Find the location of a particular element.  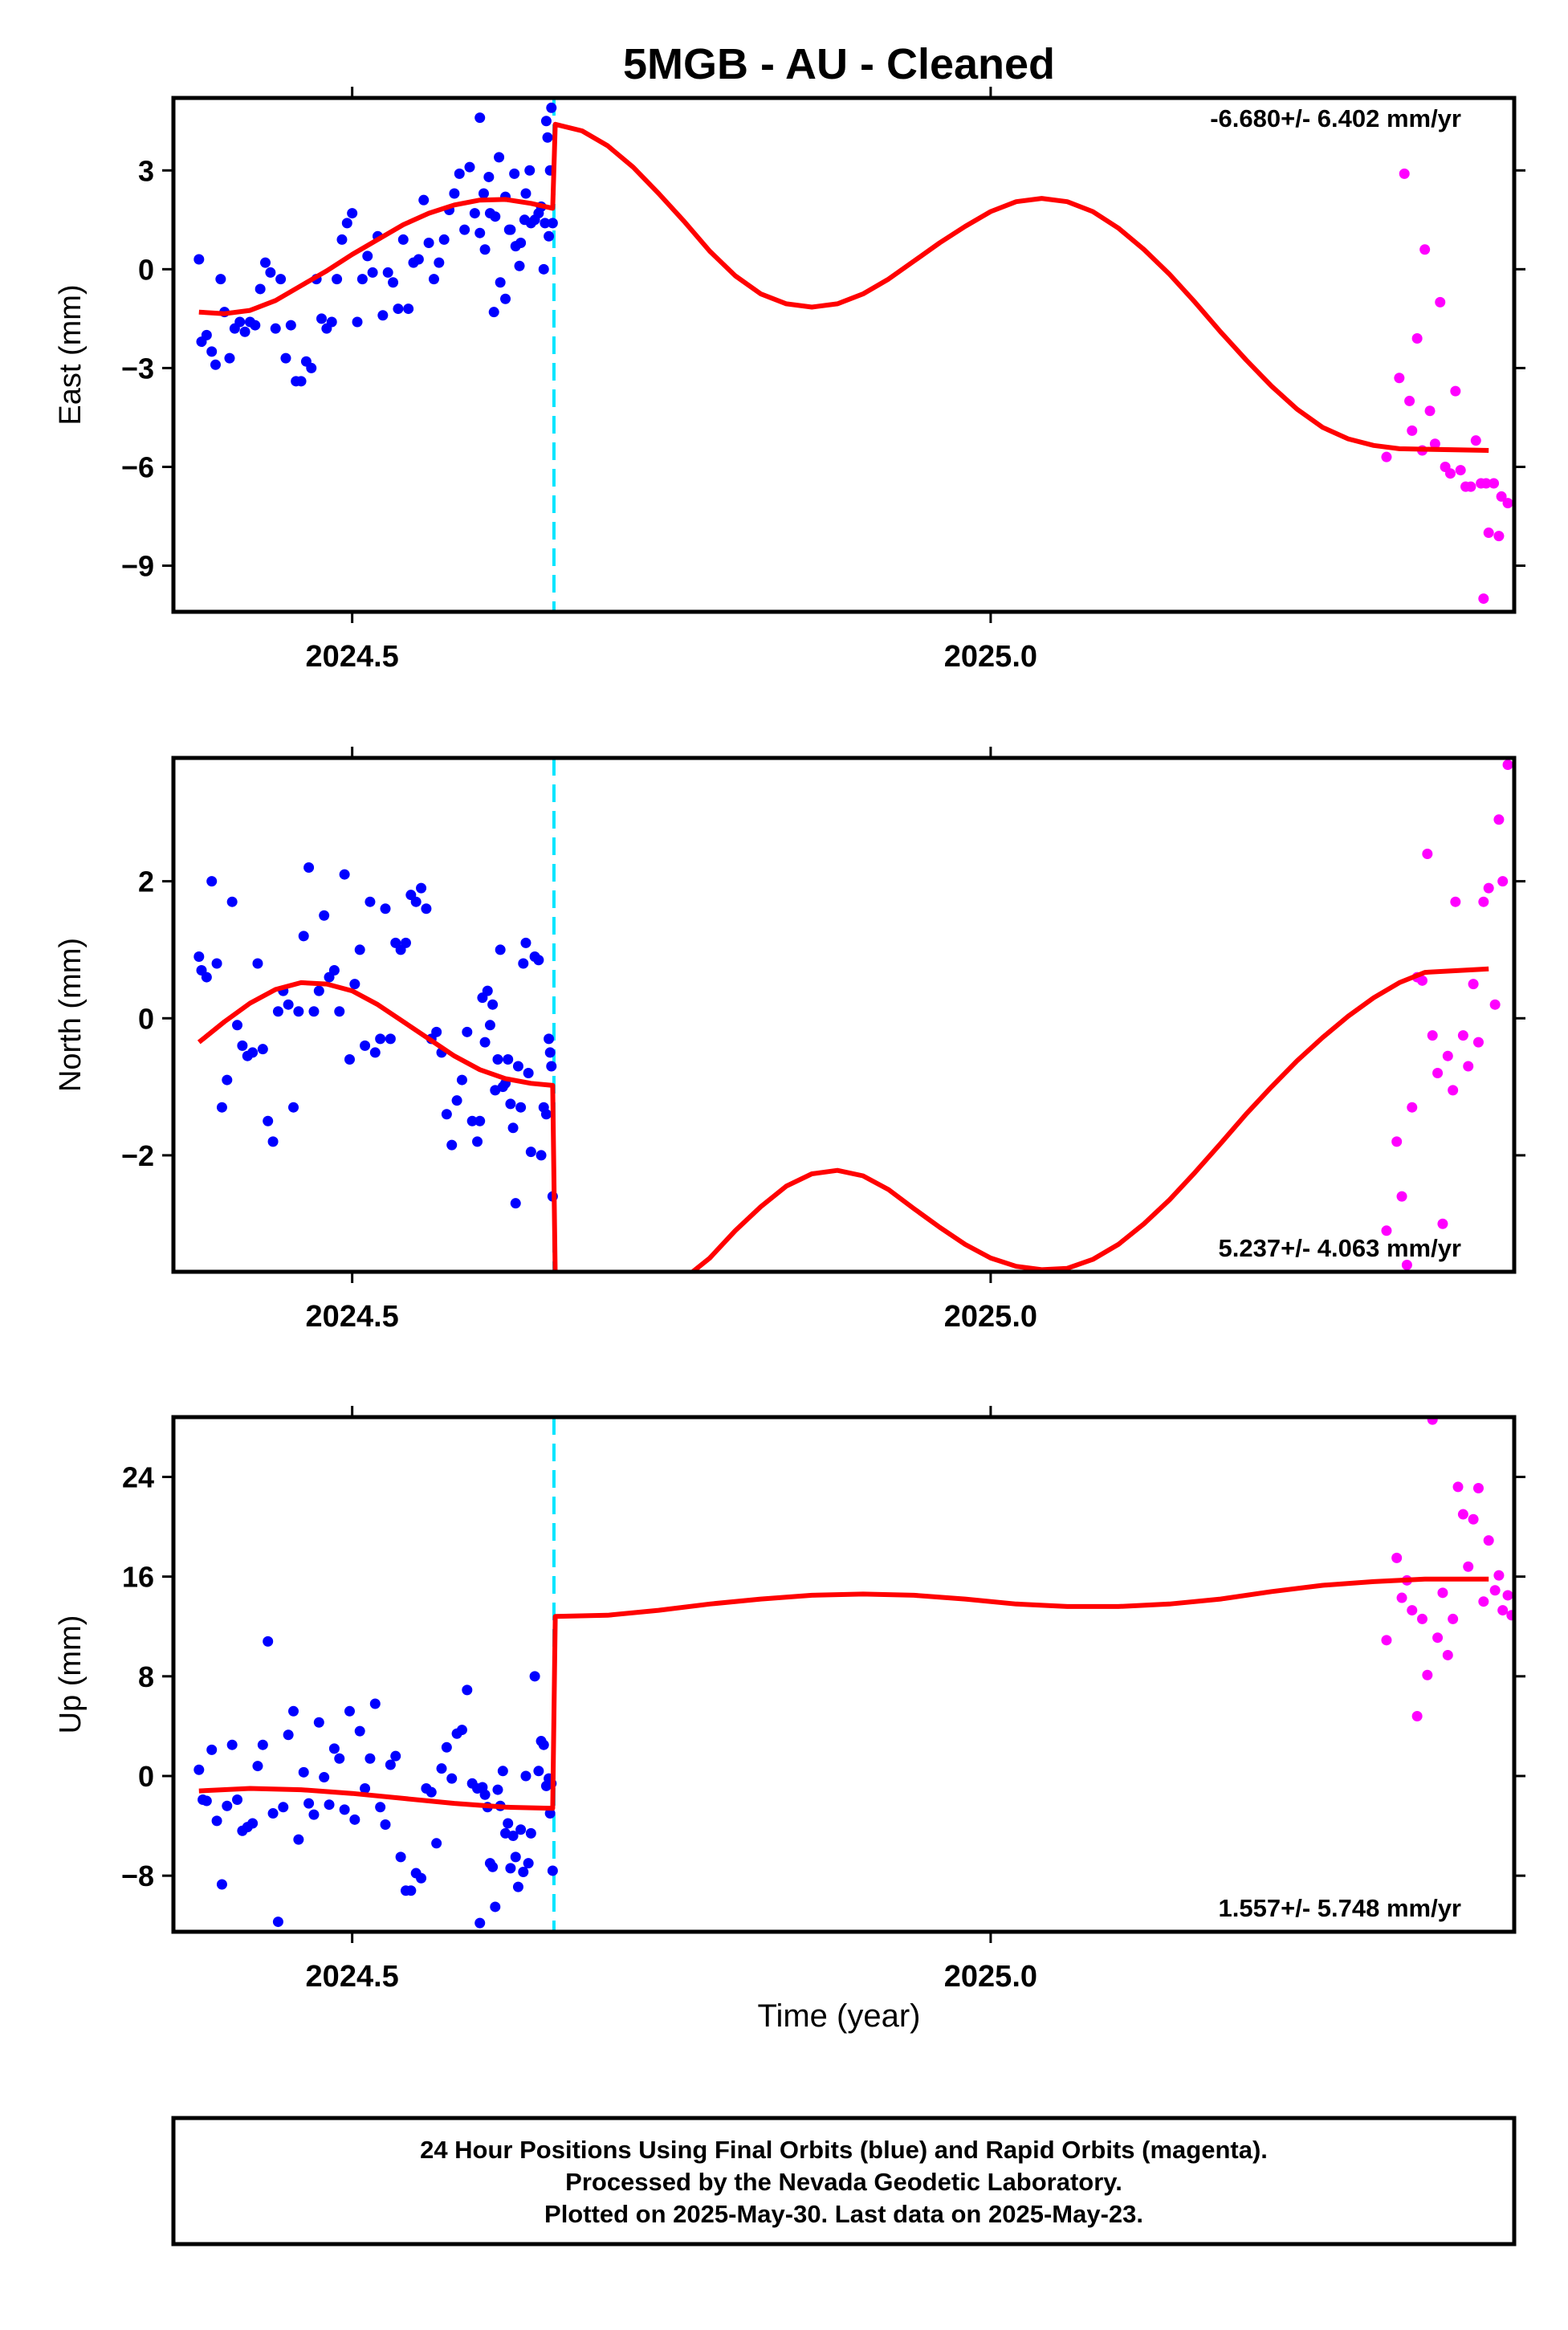

x-tick-label: 2025.0 is located at coordinates (990, 1317).